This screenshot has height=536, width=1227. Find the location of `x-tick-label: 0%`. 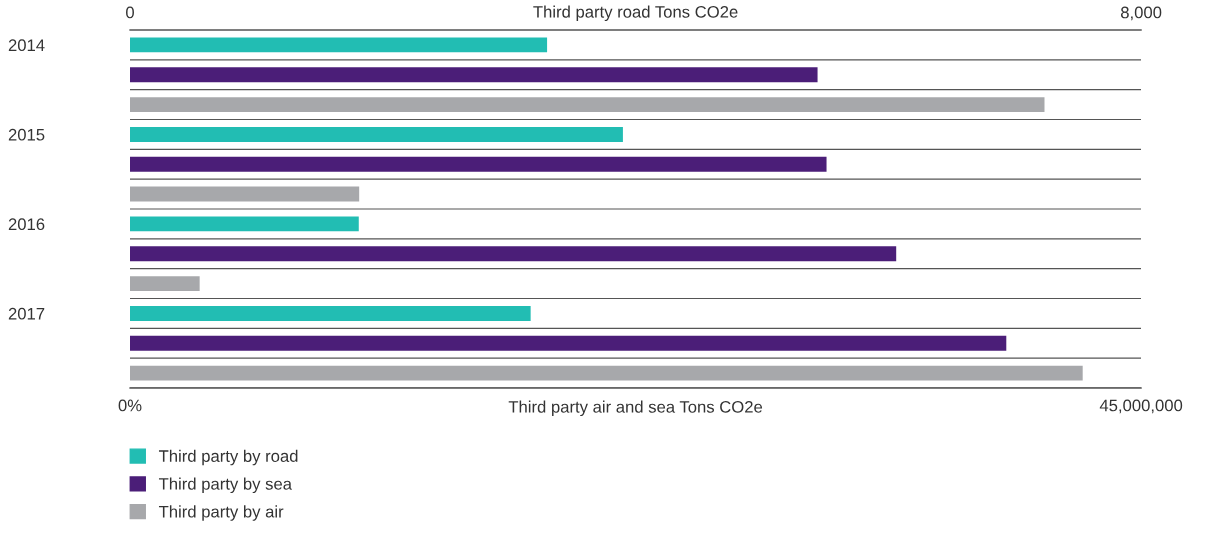

x-tick-label: 0% is located at coordinates (130, 405).